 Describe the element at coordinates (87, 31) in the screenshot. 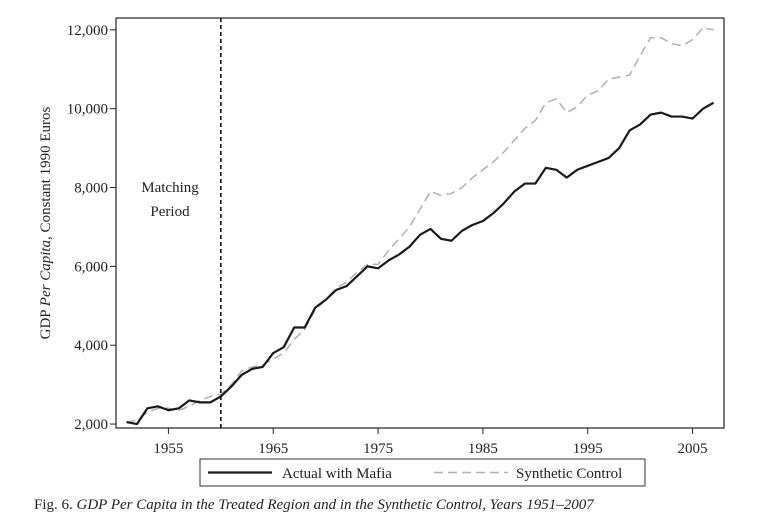

I see `y-tick-label: 12,000` at that location.